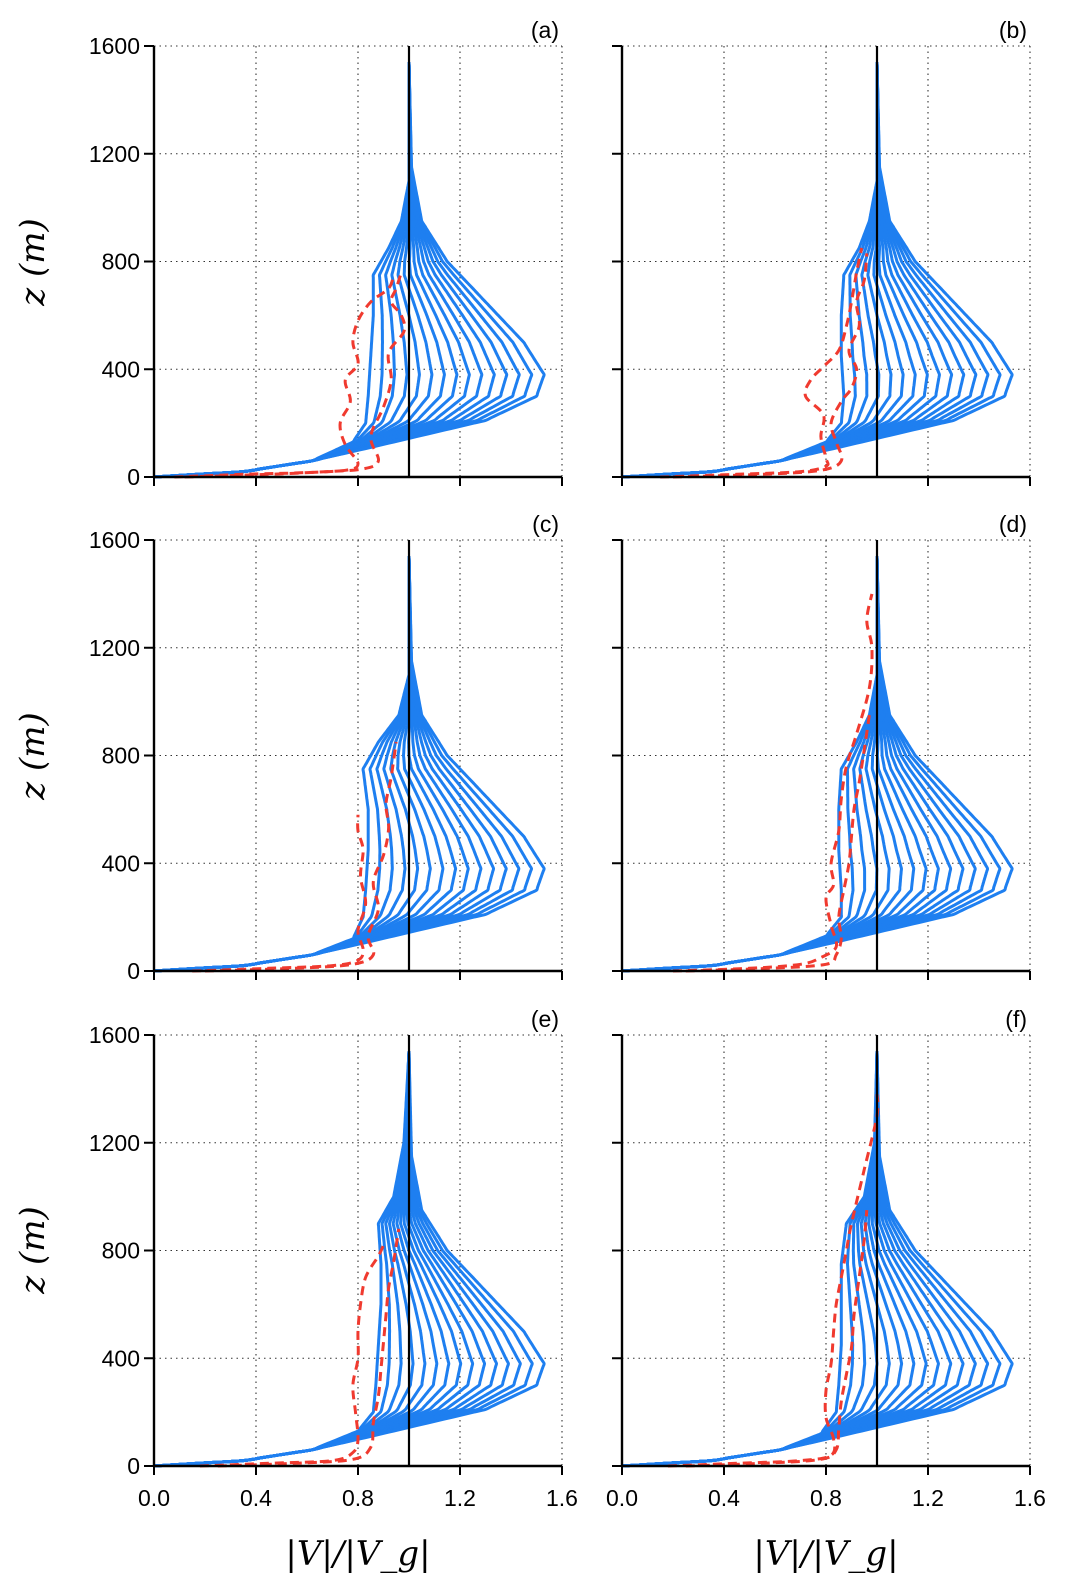 The width and height of the screenshot is (1066, 1578). What do you see at coordinates (545, 1019) in the screenshot?
I see `panel-label: (e)` at bounding box center [545, 1019].